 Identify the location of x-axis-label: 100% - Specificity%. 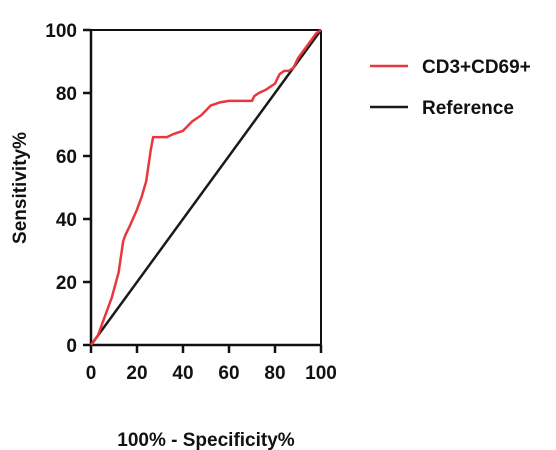
(206, 440).